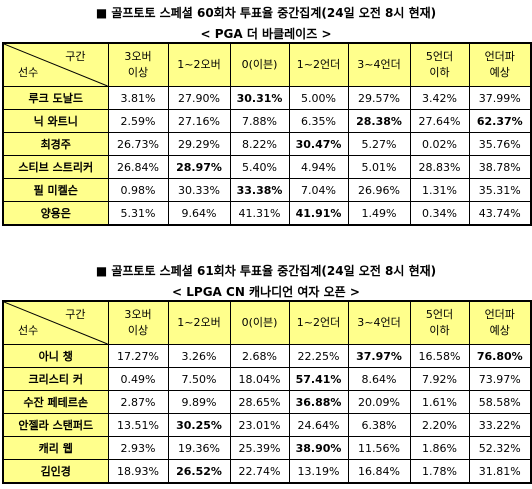 The image size is (532, 489). What do you see at coordinates (500, 167) in the screenshot?
I see `vote-rate: 38.78%` at bounding box center [500, 167].